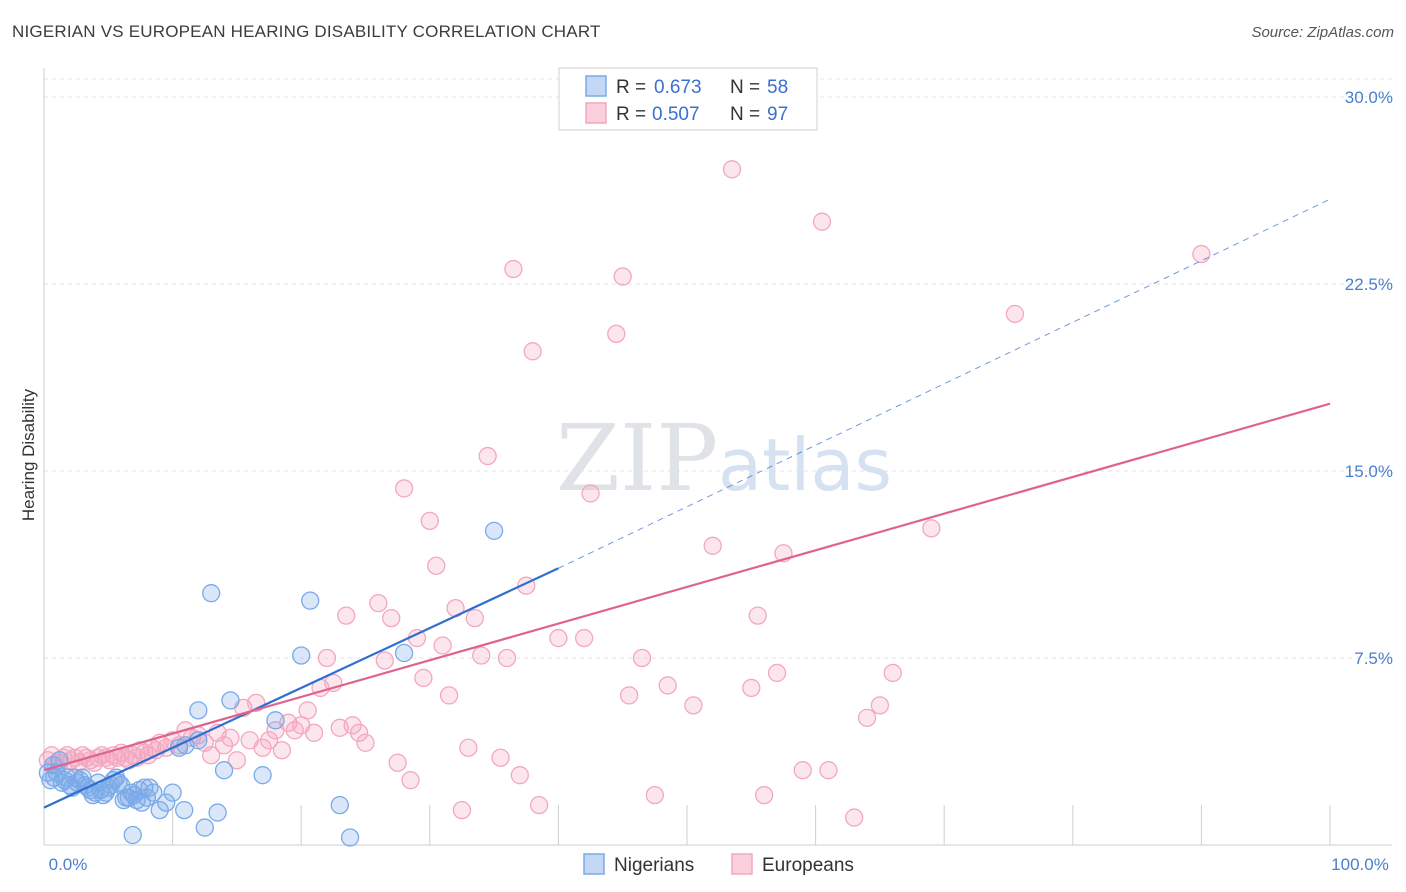 The width and height of the screenshot is (1406, 892). What do you see at coordinates (777, 87) in the screenshot?
I see `legend-n-value-nigerians: 58` at bounding box center [777, 87].